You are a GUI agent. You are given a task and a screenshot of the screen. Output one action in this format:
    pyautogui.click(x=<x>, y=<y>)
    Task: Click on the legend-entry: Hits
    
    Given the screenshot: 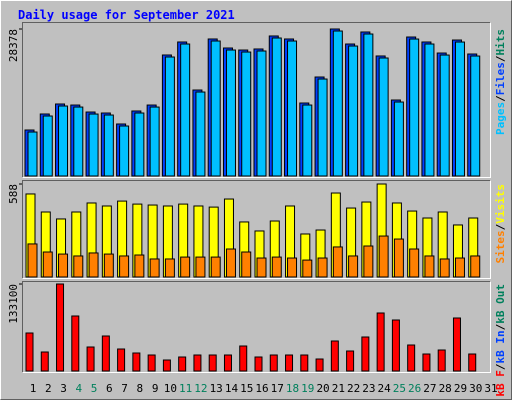 What is the action you would take?
    pyautogui.click(x=500, y=42)
    